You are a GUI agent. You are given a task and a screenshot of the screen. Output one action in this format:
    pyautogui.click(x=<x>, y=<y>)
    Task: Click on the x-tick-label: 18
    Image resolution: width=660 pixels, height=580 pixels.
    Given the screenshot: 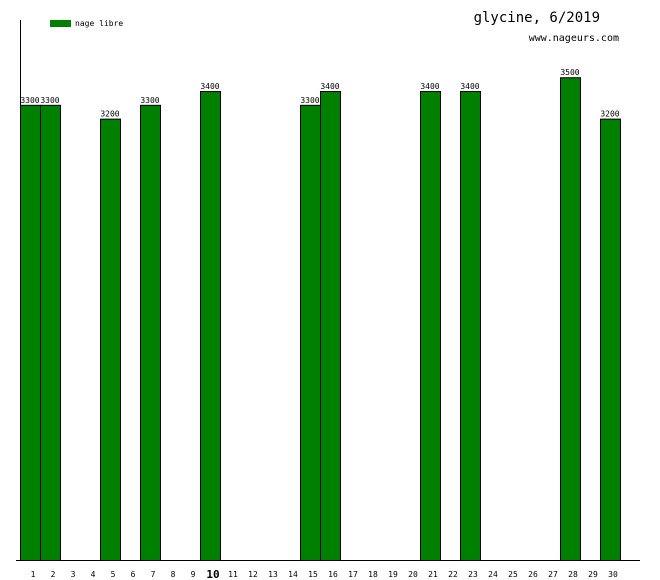 What is the action you would take?
    pyautogui.click(x=373, y=574)
    